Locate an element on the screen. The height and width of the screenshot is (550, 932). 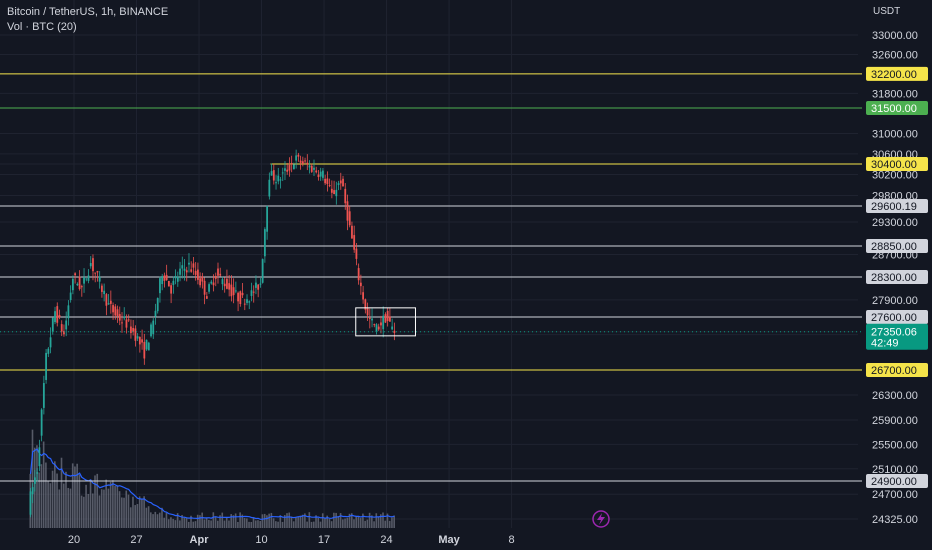
consolidation-box is located at coordinates (385, 322).